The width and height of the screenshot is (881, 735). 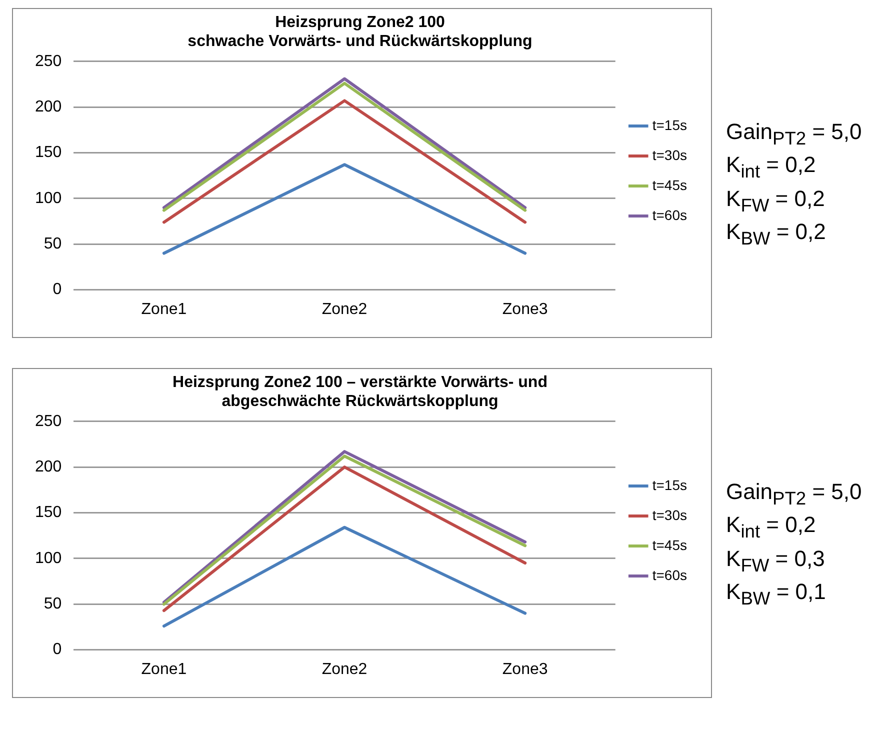 What do you see at coordinates (776, 594) in the screenshot?
I see `text: K$_{BW}$ = 0,1` at bounding box center [776, 594].